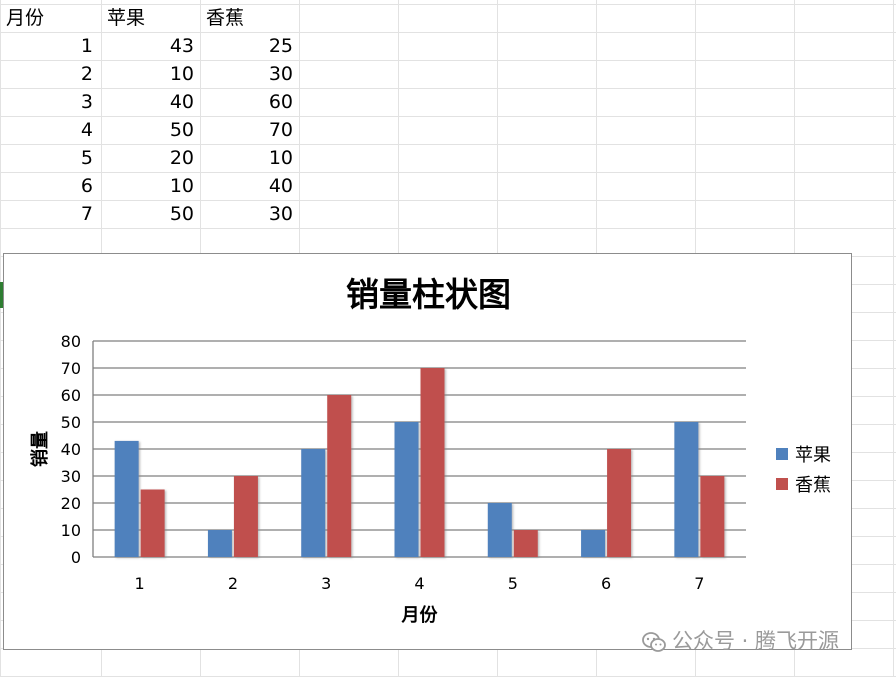  I want to click on legend-label: 苹果, so click(813, 455).